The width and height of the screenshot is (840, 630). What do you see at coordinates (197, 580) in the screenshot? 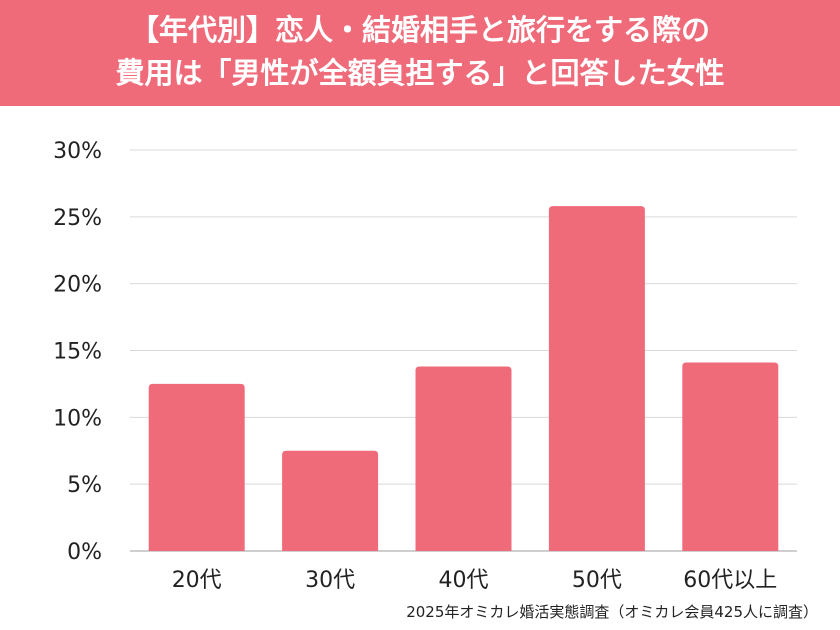
I see `x-tick-label: 20代` at bounding box center [197, 580].